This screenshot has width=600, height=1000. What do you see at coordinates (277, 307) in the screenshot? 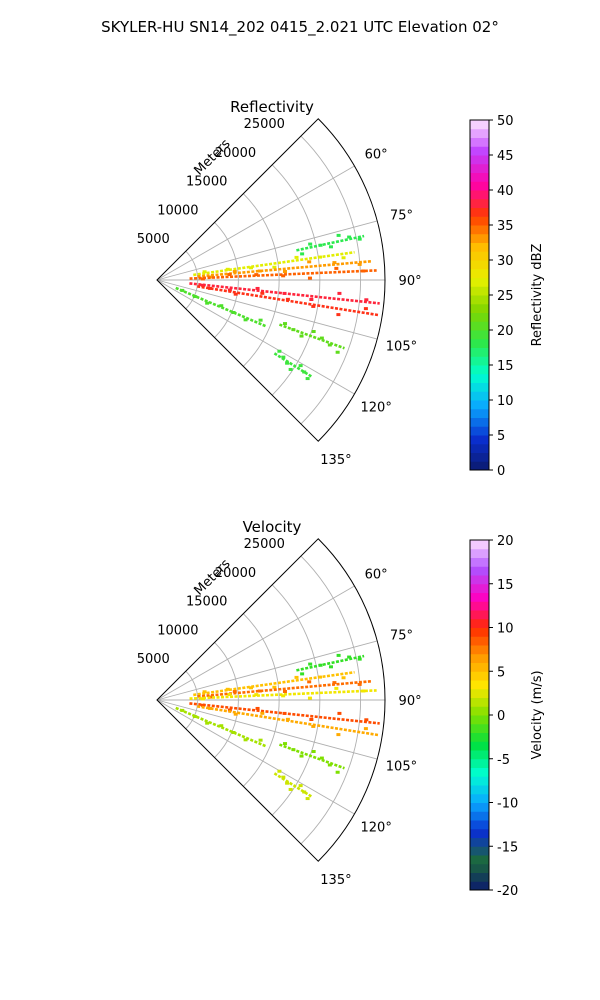
I see `radar-returns` at bounding box center [277, 307].